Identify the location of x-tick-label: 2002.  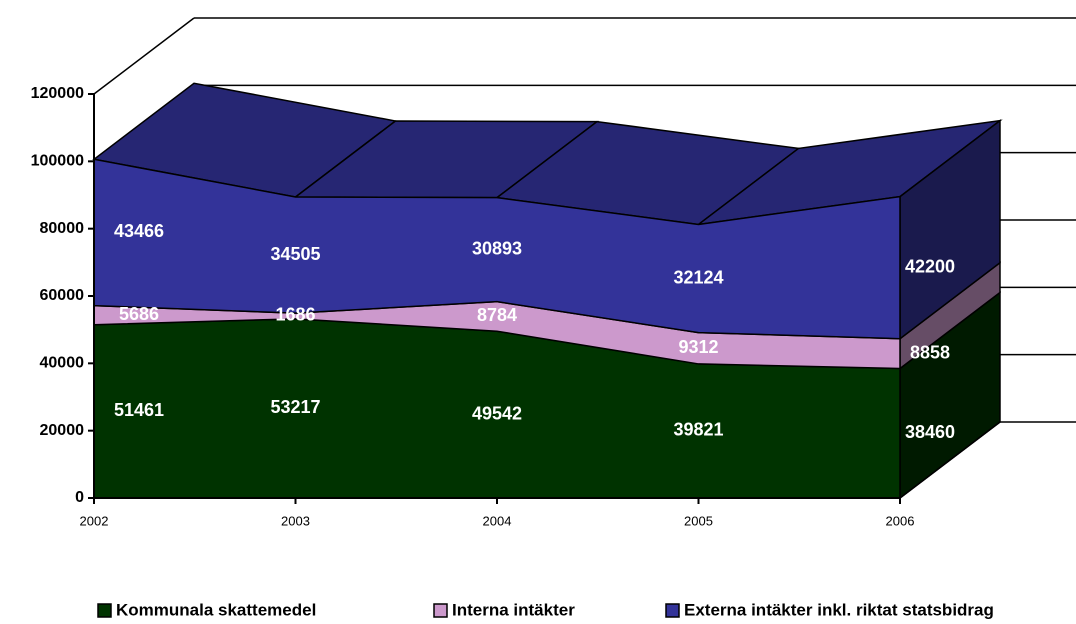
(94, 520).